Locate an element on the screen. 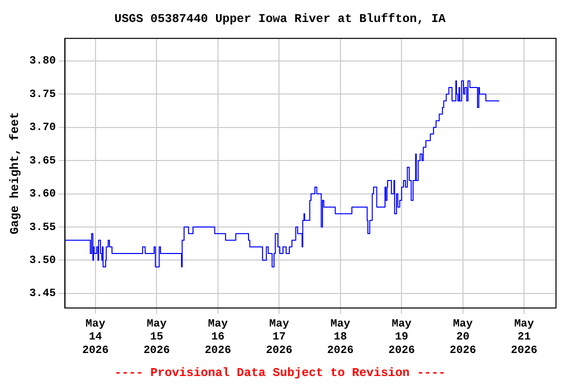 The height and width of the screenshot is (384, 576). y-tick-label: 3.60 is located at coordinates (42, 194).